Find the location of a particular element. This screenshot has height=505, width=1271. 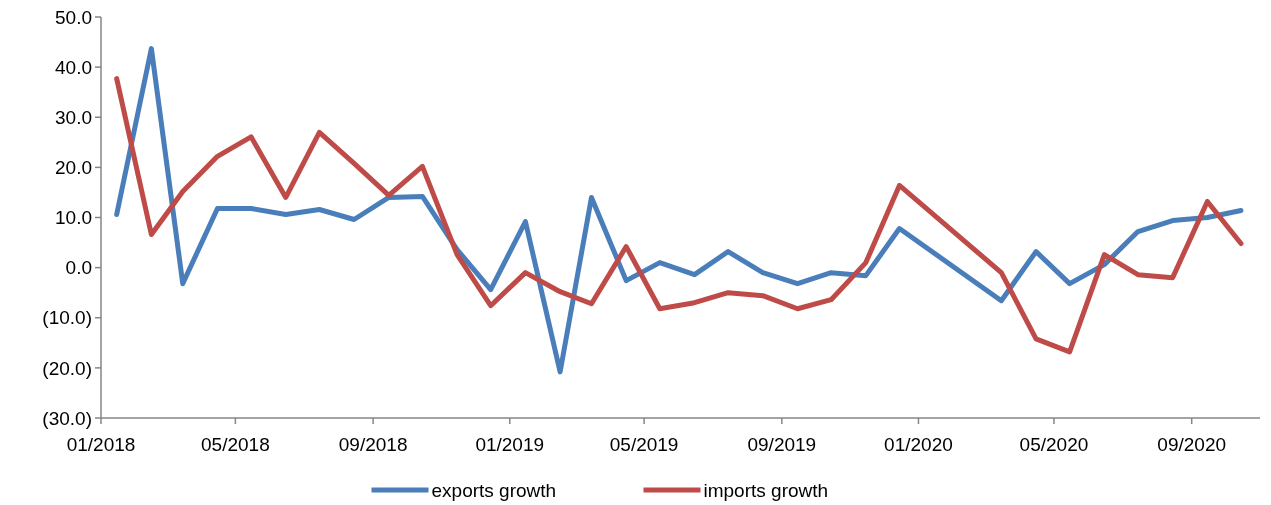

y-tick-label: (20.0) is located at coordinates (67, 368).